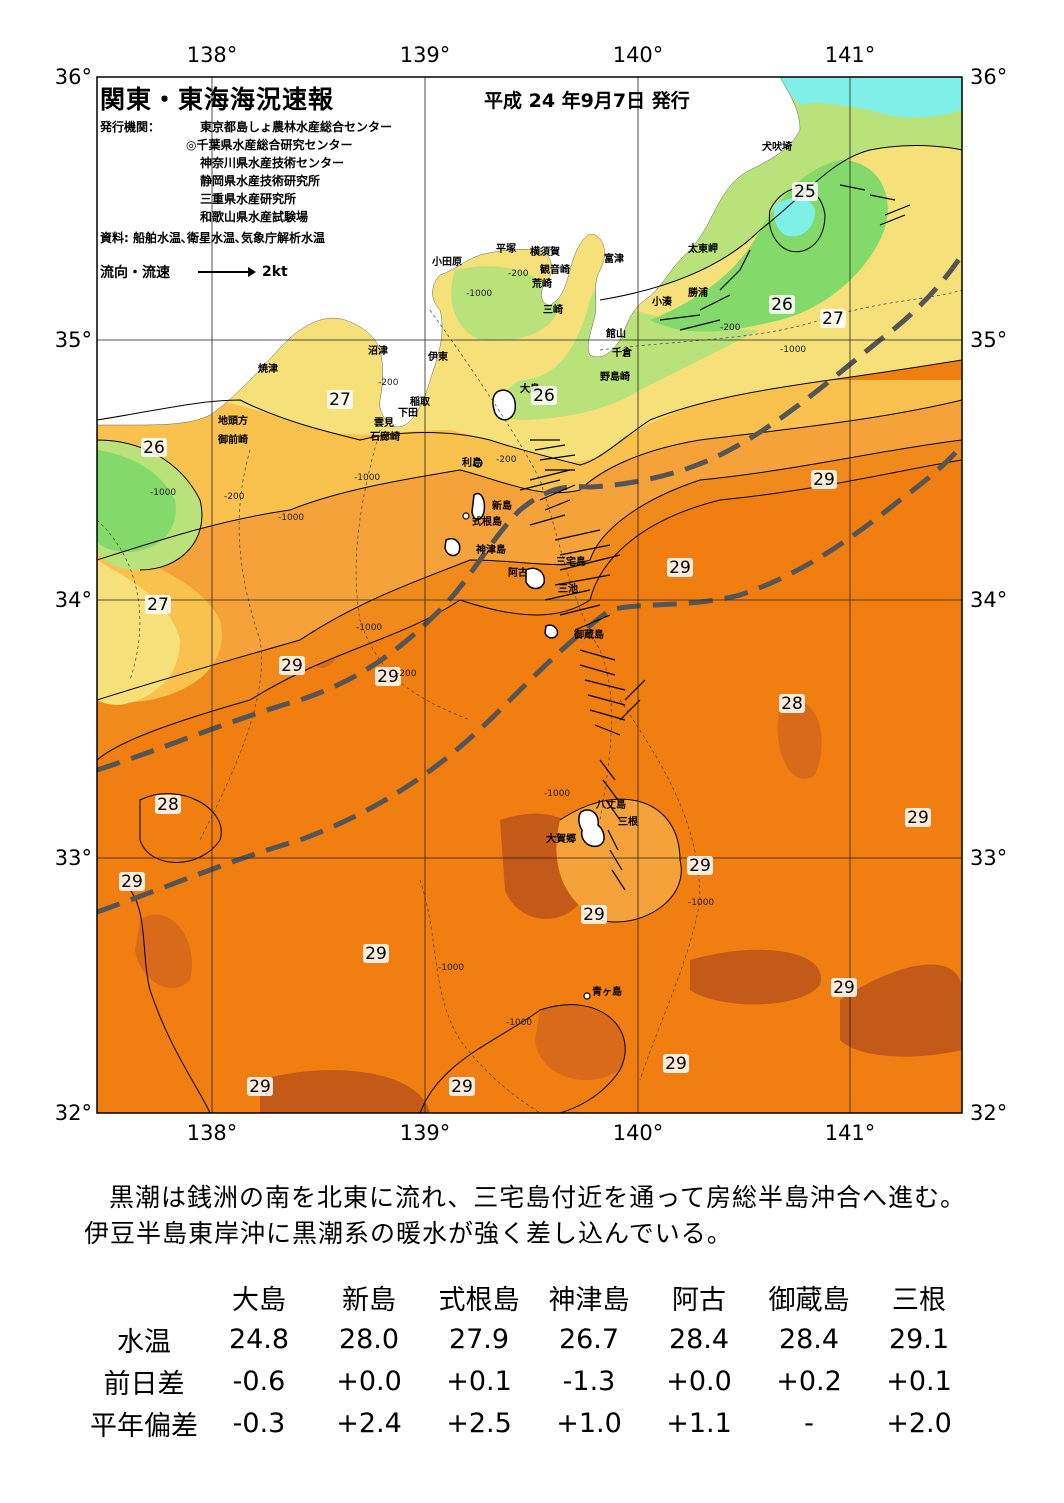  I want to click on station-name: 御蔵島, so click(809, 1300).